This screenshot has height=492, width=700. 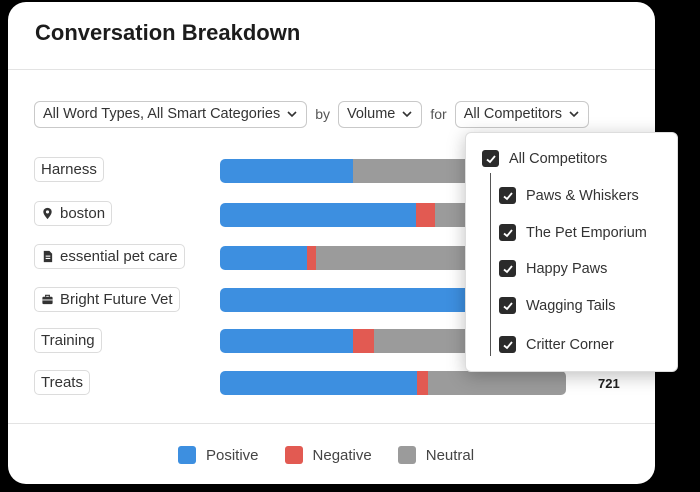 I want to click on option-label: Wagging Tails, so click(x=571, y=305).